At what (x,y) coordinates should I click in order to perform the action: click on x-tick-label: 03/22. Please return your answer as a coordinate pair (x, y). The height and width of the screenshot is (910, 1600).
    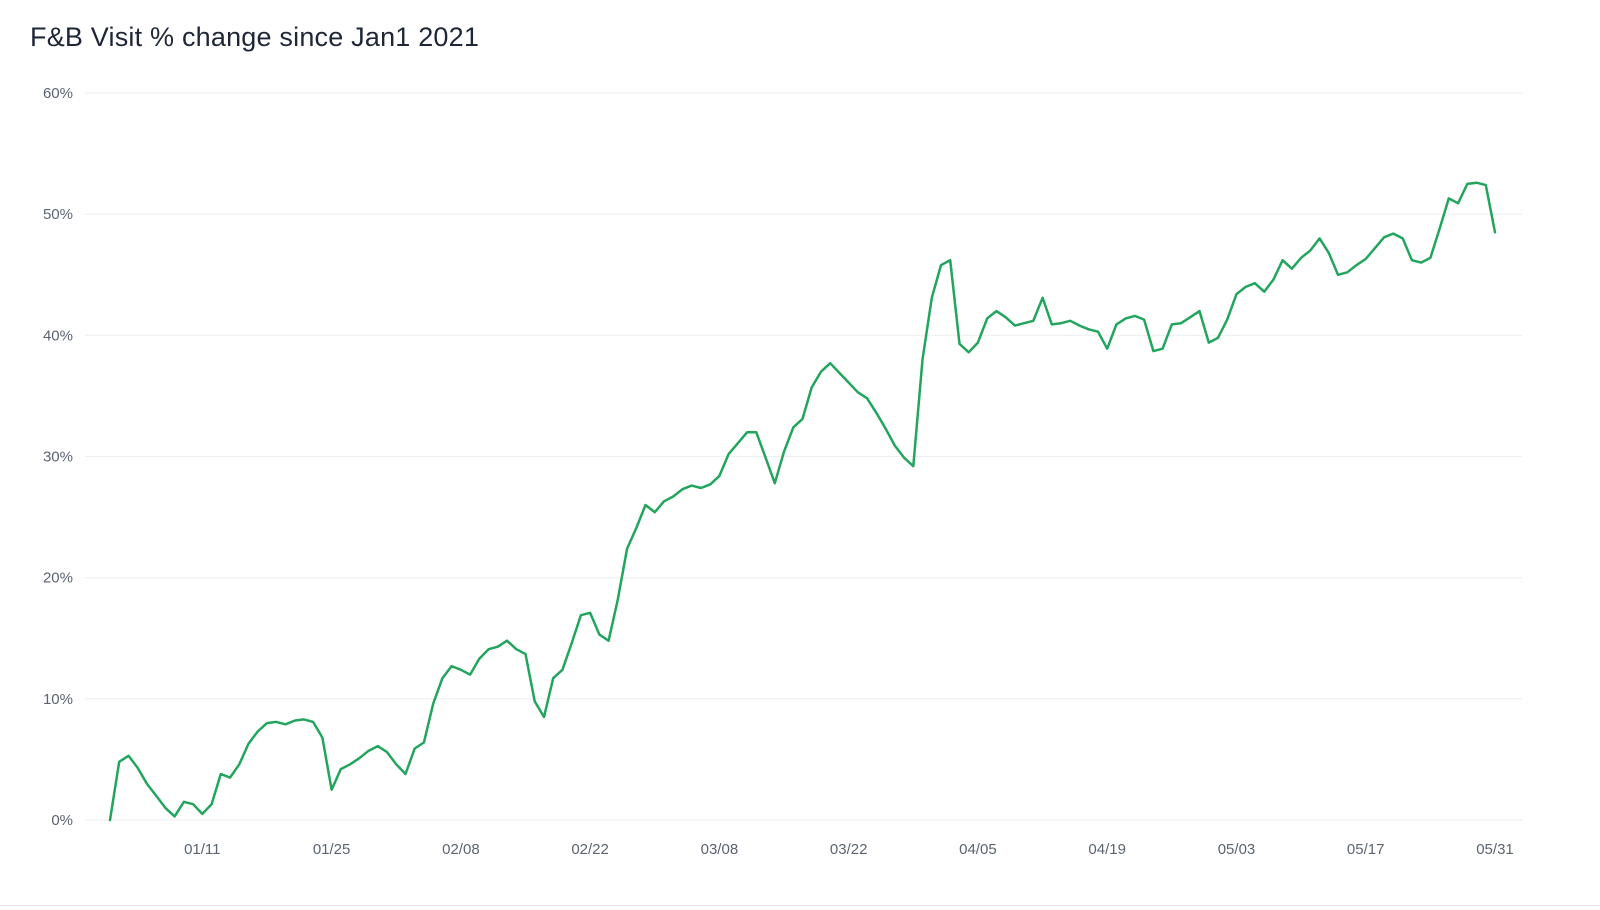
    Looking at the image, I should click on (849, 849).